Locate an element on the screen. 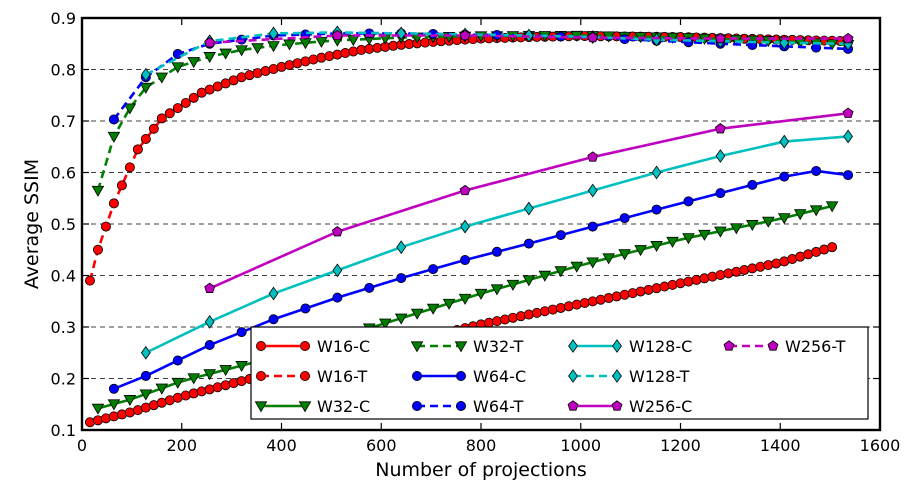  legend-item: W256-C is located at coordinates (629, 406).